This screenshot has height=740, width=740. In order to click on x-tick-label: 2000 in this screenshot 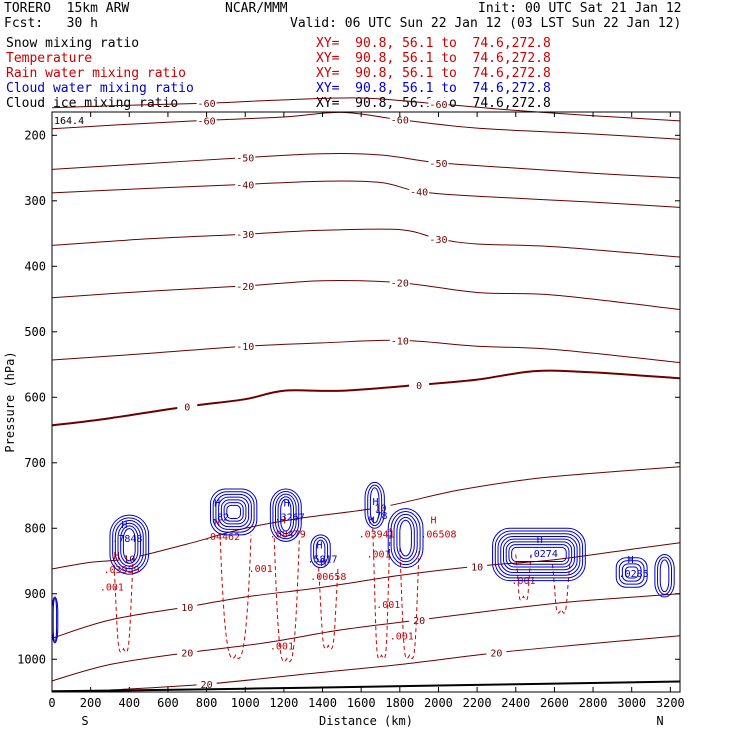, I will do `click(438, 703)`.